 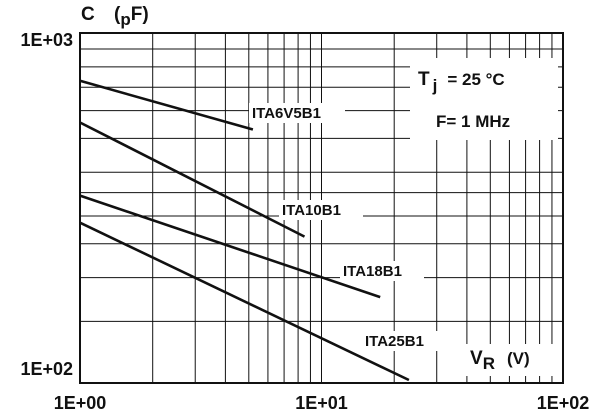 I want to click on series-line-ita18b1, so click(x=230, y=246).